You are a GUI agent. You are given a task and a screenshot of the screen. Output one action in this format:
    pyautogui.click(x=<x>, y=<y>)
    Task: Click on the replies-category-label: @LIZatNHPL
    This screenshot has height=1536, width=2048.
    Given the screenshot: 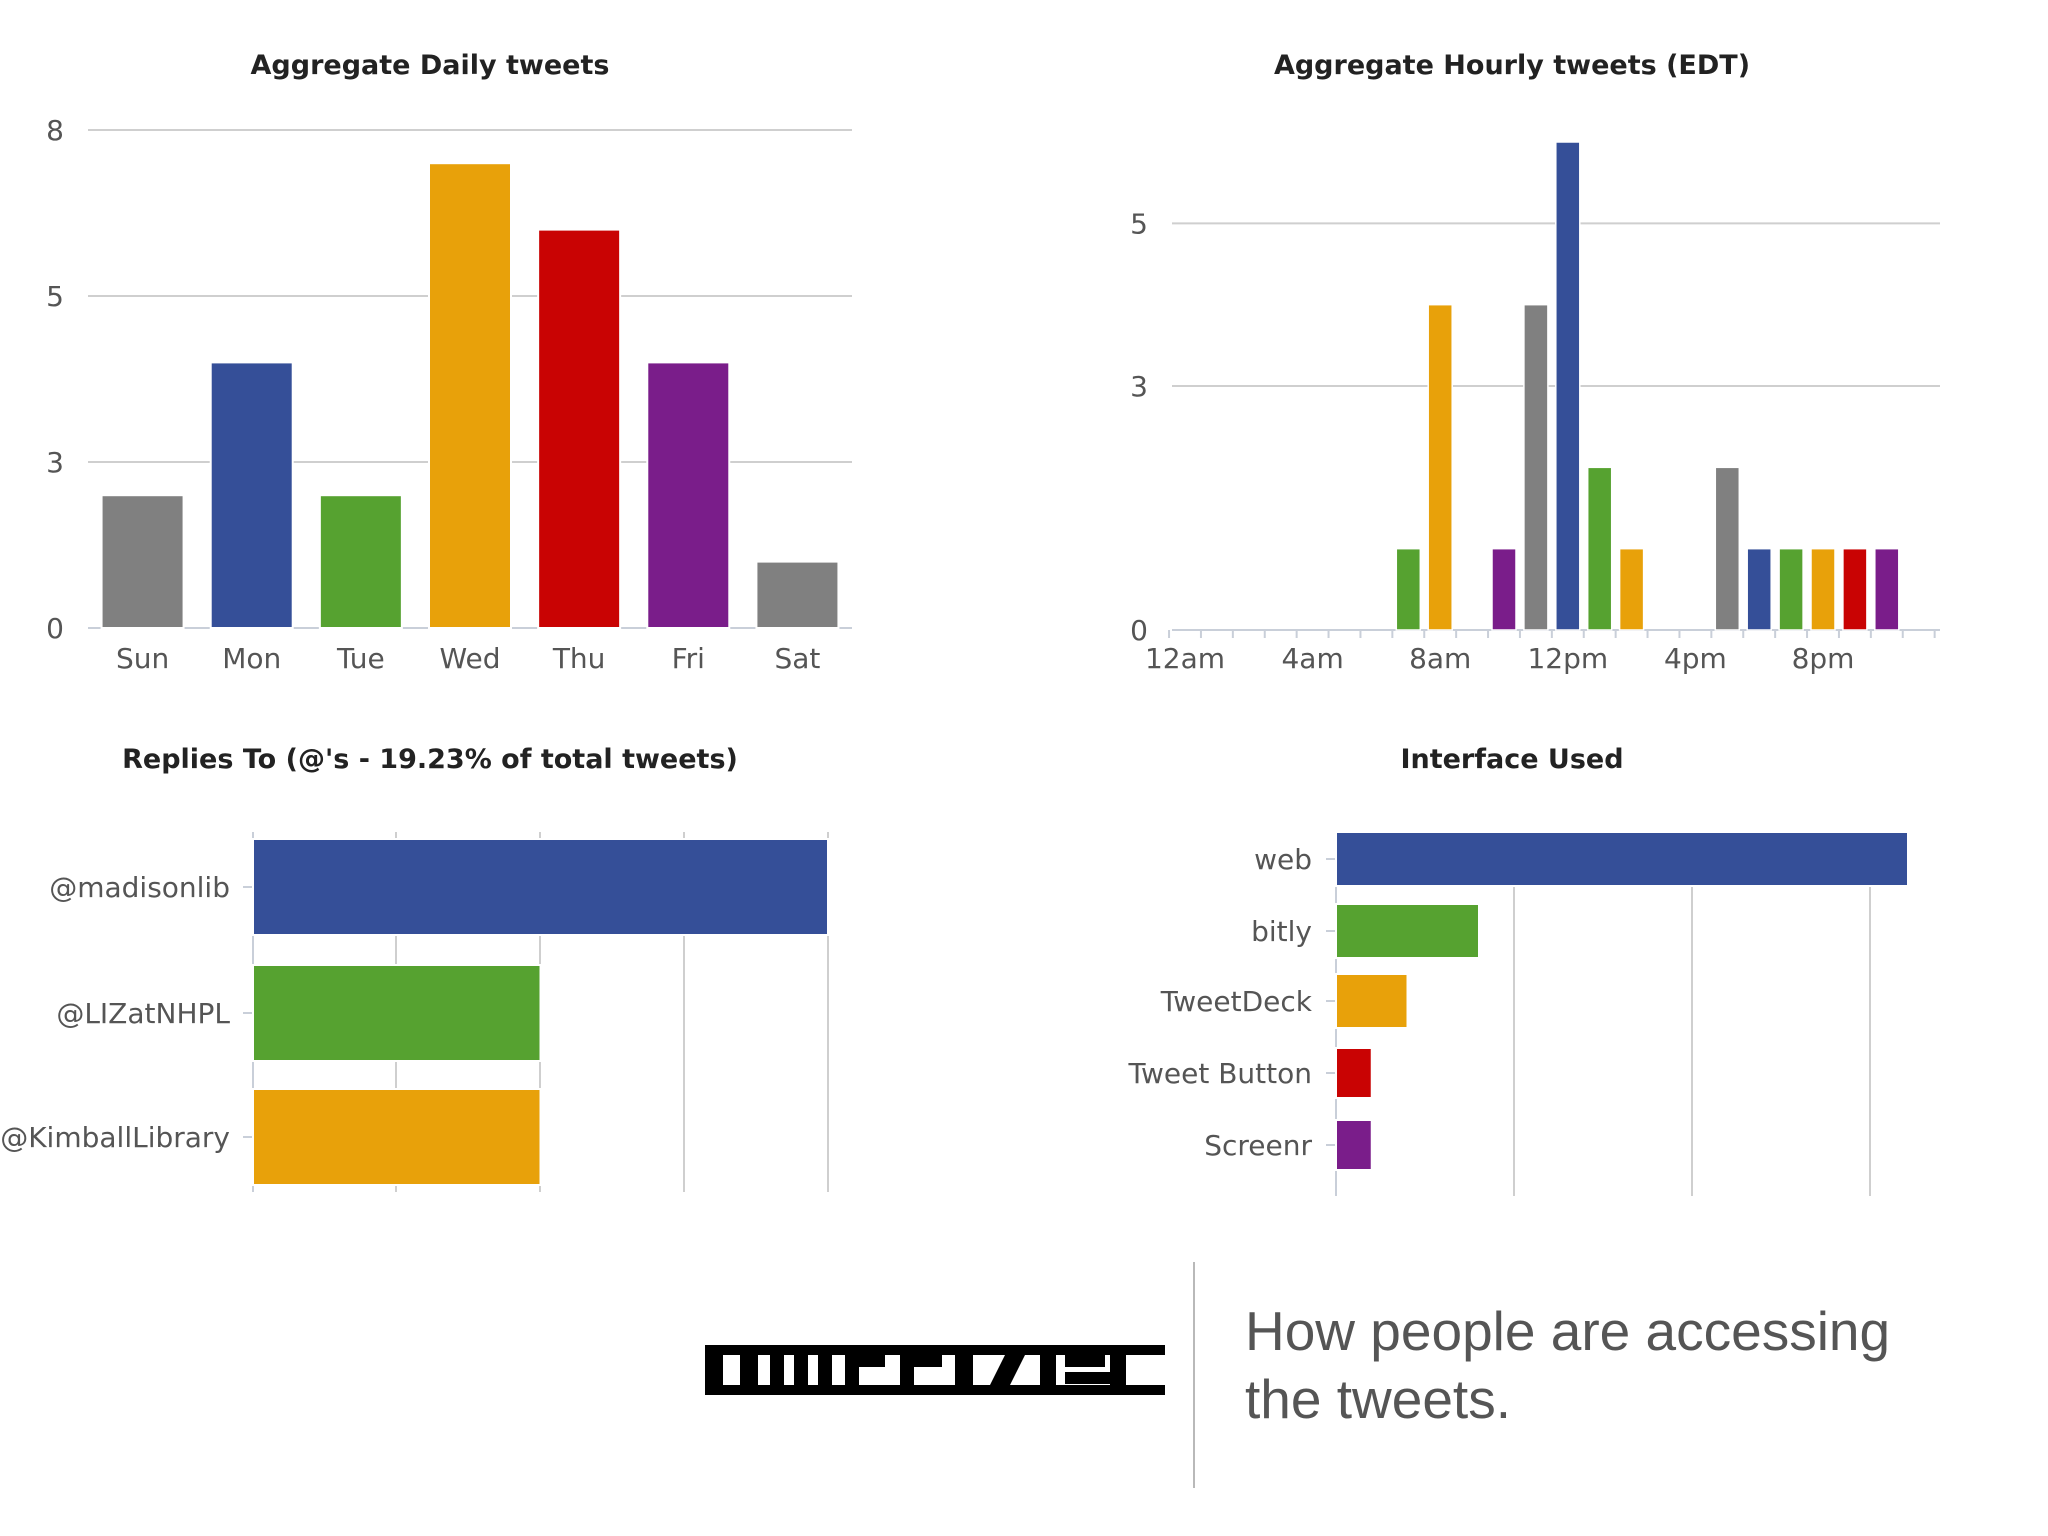 What is the action you would take?
    pyautogui.click(x=143, y=1013)
    